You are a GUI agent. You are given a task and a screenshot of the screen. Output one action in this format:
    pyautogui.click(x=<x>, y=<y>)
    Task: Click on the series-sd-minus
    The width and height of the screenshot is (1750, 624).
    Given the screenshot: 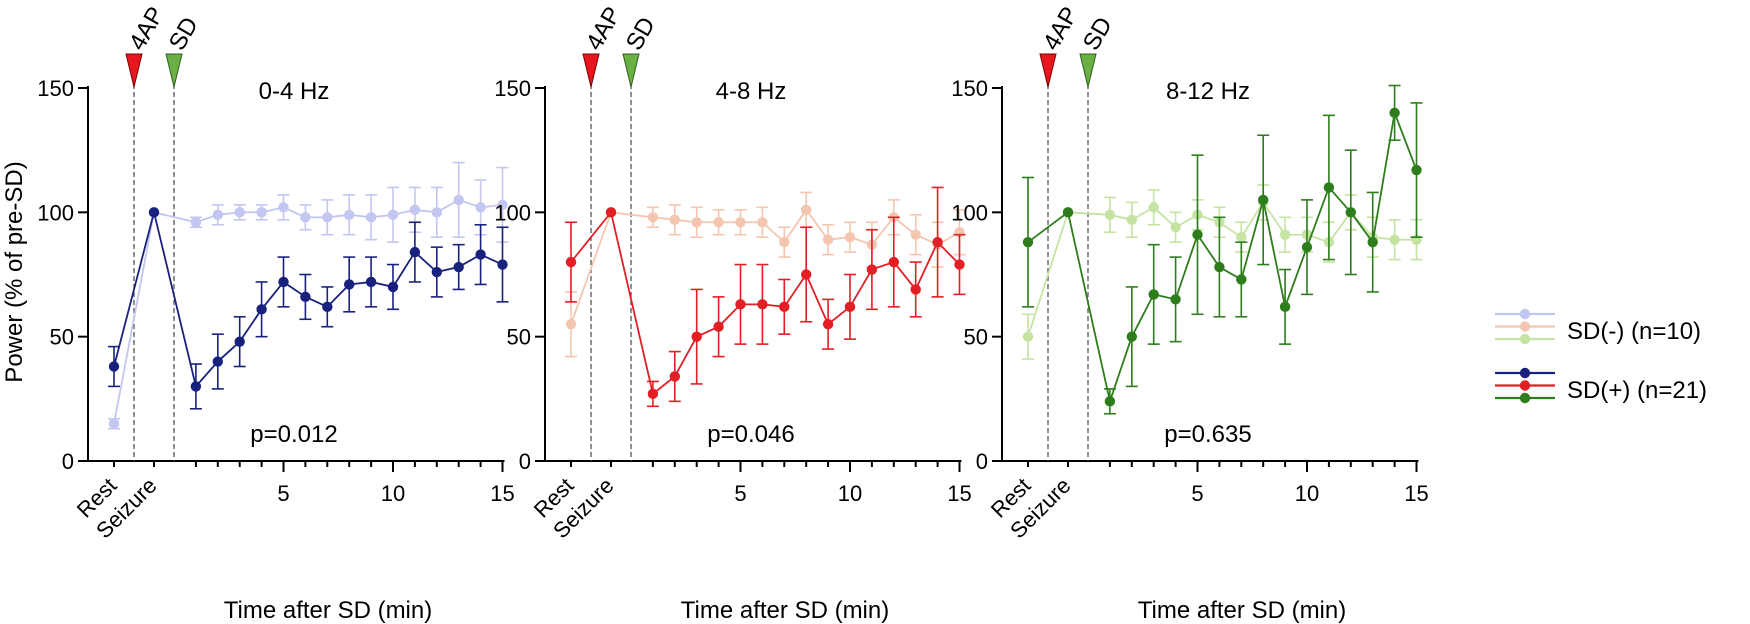 What is the action you would take?
    pyautogui.click(x=308, y=295)
    